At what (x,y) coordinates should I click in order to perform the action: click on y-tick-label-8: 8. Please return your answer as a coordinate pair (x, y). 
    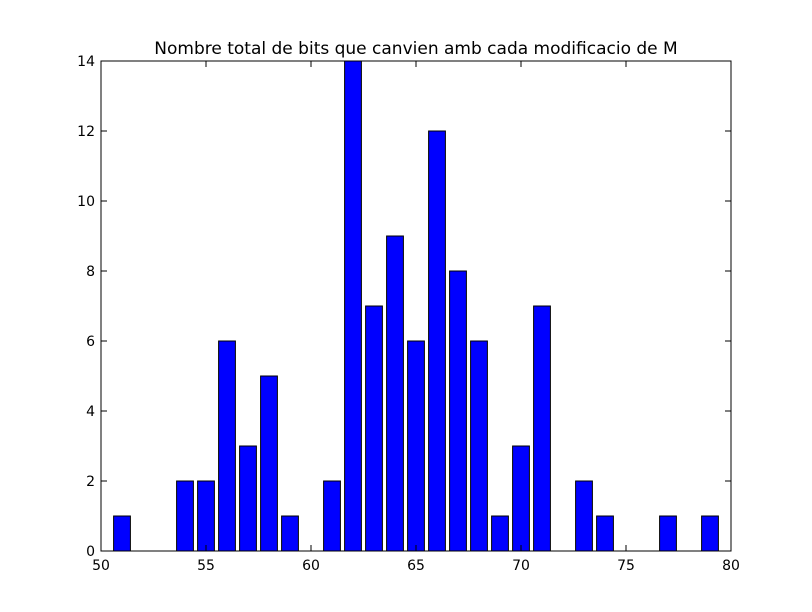
    Looking at the image, I should click on (90, 272).